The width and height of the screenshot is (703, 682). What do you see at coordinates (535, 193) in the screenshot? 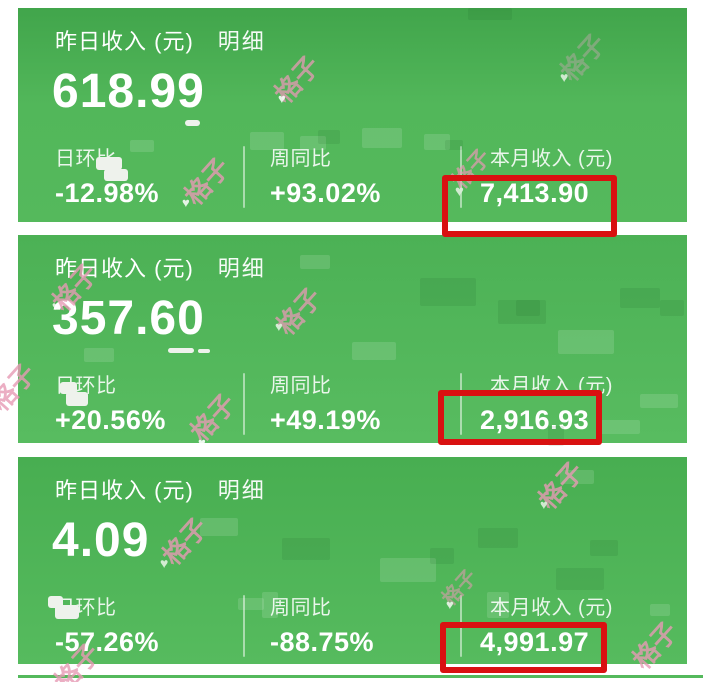
I see `metric-value: 7,413.90` at bounding box center [535, 193].